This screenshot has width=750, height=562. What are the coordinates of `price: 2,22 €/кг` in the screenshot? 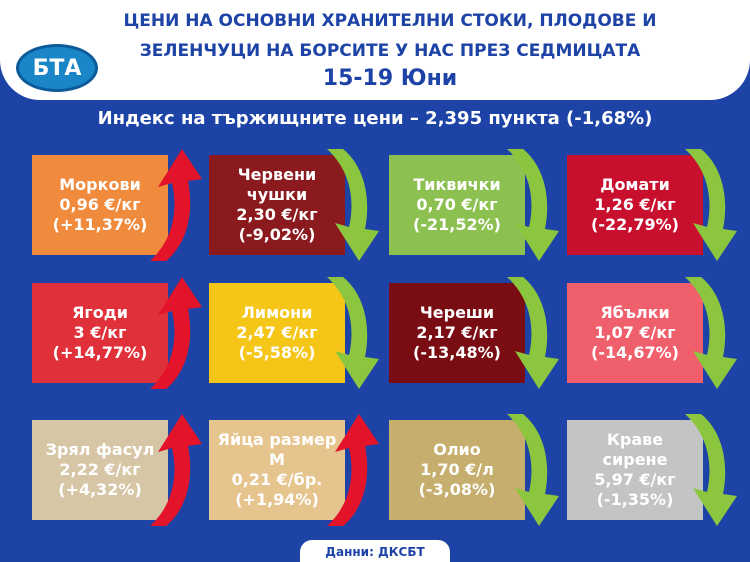 It's located at (100, 469).